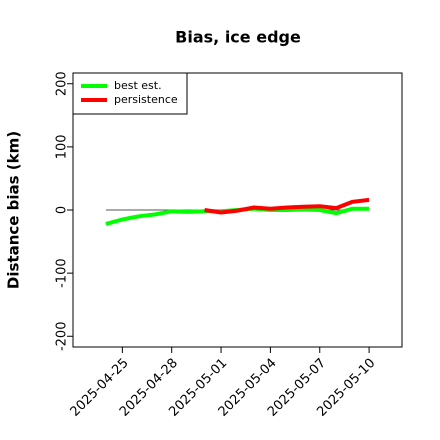  I want to click on y-tick-label: 200, so click(62, 83).